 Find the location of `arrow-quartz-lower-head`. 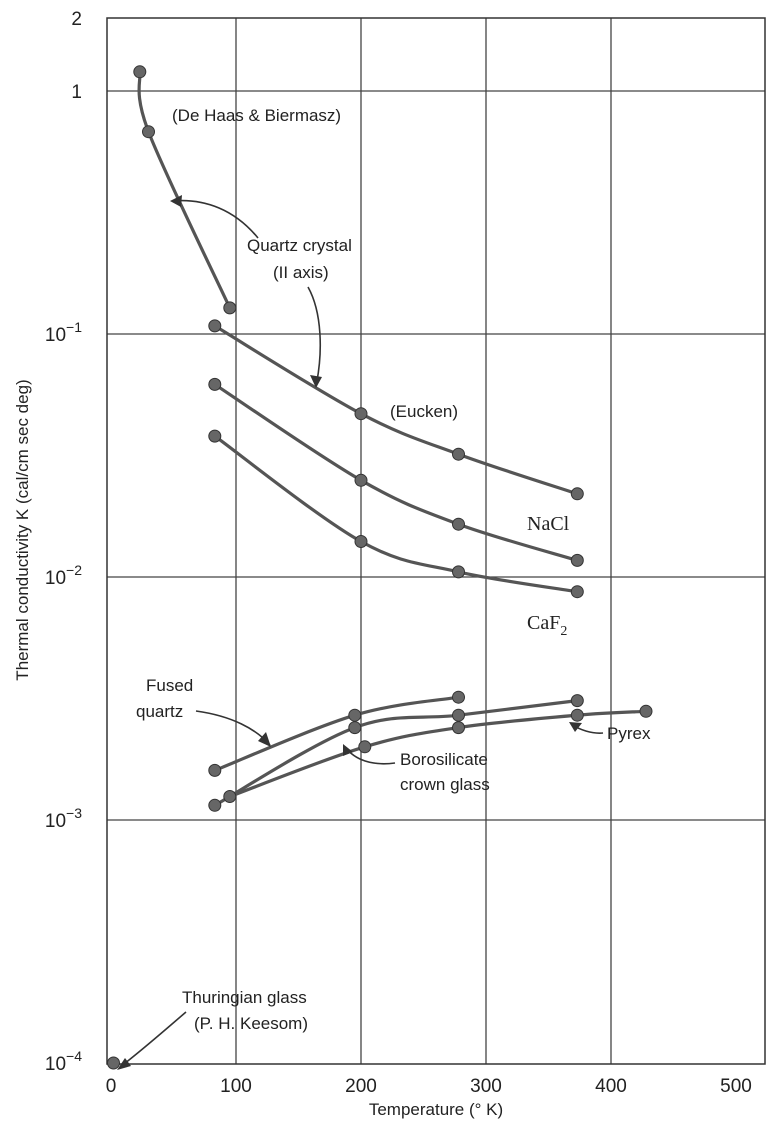

arrow-quartz-lower-head is located at coordinates (316, 381).